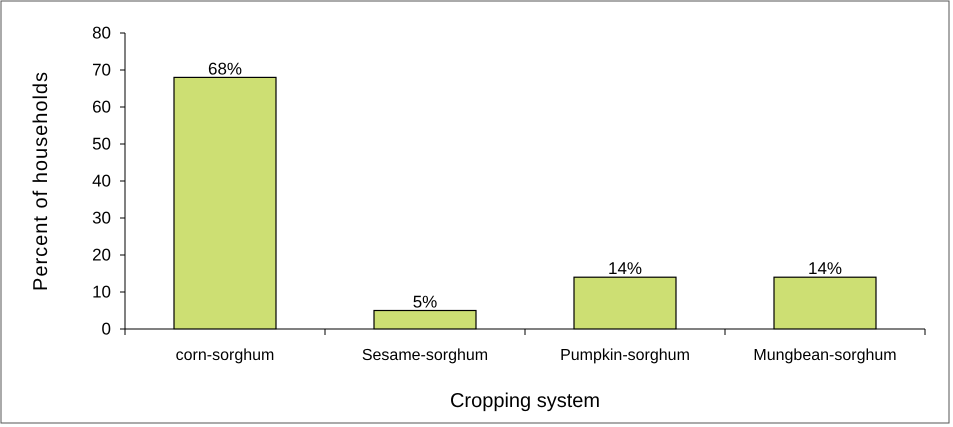 Image resolution: width=953 pixels, height=427 pixels. What do you see at coordinates (101, 292) in the screenshot?
I see `y-tick-label: 10` at bounding box center [101, 292].